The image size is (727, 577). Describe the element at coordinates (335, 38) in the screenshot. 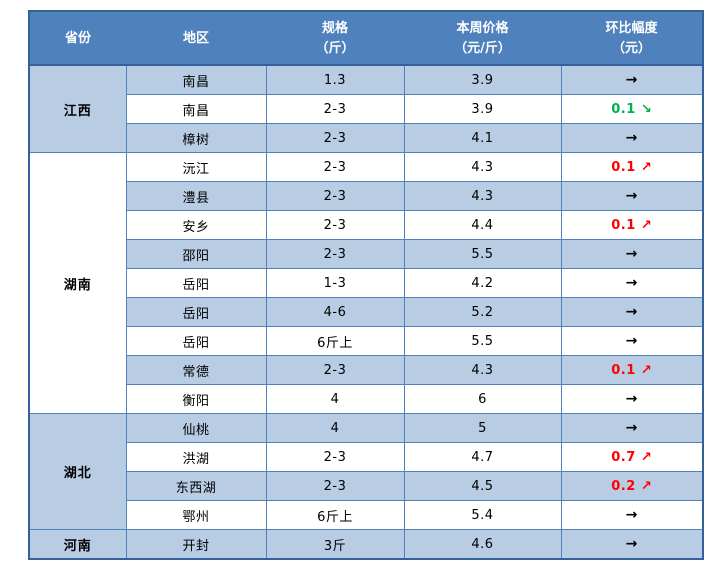

I see `col-header-spec: 规格 （斤）` at that location.